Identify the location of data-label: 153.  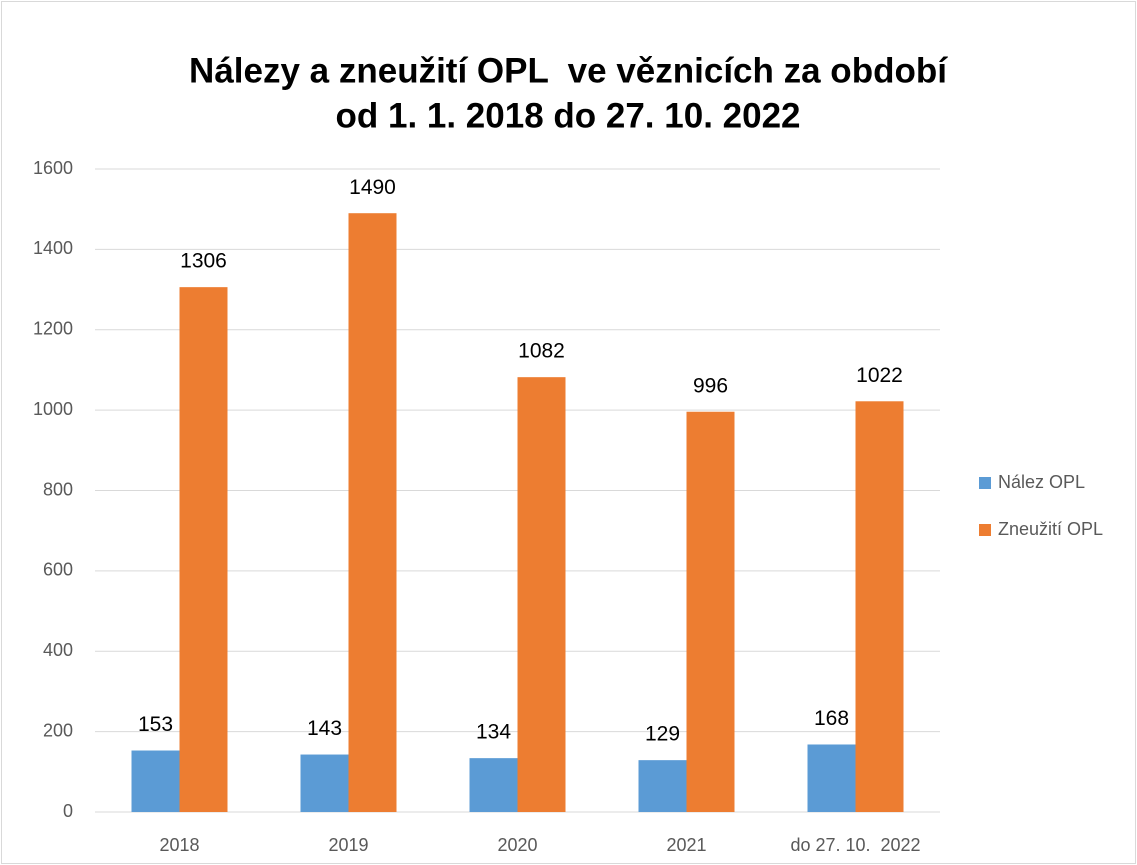
(155, 724).